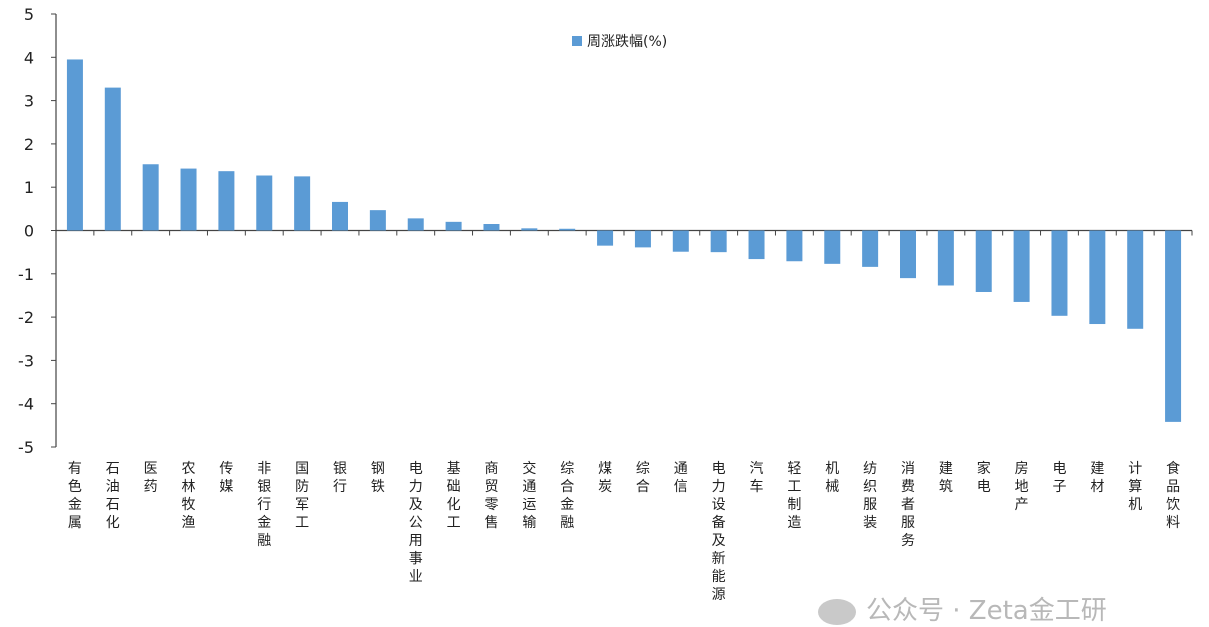 This screenshot has width=1209, height=627. Describe the element at coordinates (719, 532) in the screenshot. I see `x-category-label: 电力设备及新能源` at that location.